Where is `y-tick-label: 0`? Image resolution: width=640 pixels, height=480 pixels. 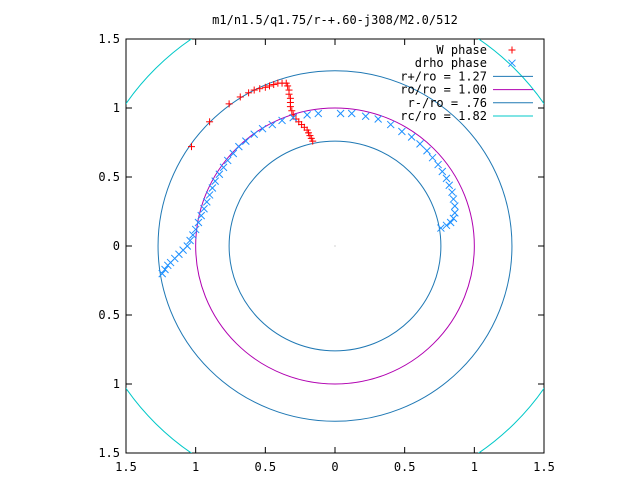
y-tick-label: 0 is located at coordinates (116, 246).